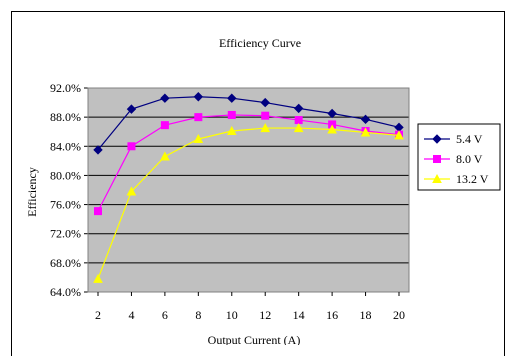  What do you see at coordinates (65, 205) in the screenshot?
I see `y-tick-label: 76.0%` at bounding box center [65, 205].